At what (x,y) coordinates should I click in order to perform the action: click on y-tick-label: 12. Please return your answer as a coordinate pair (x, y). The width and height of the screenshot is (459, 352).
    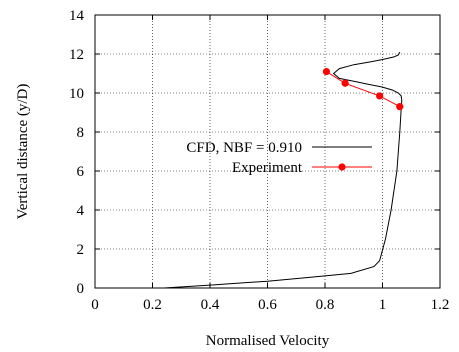
    Looking at the image, I should click on (76, 55).